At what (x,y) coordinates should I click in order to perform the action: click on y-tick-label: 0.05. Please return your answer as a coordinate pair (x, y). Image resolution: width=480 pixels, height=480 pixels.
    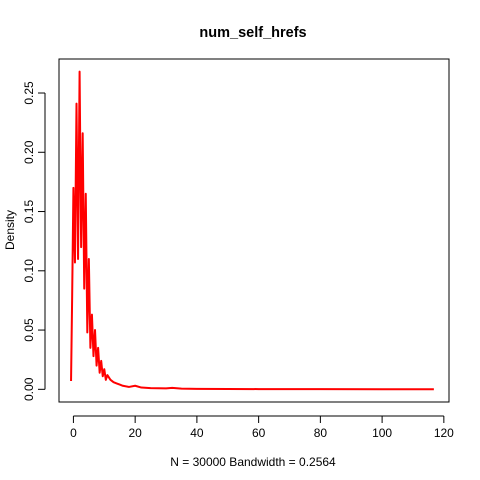
    Looking at the image, I should click on (29, 330).